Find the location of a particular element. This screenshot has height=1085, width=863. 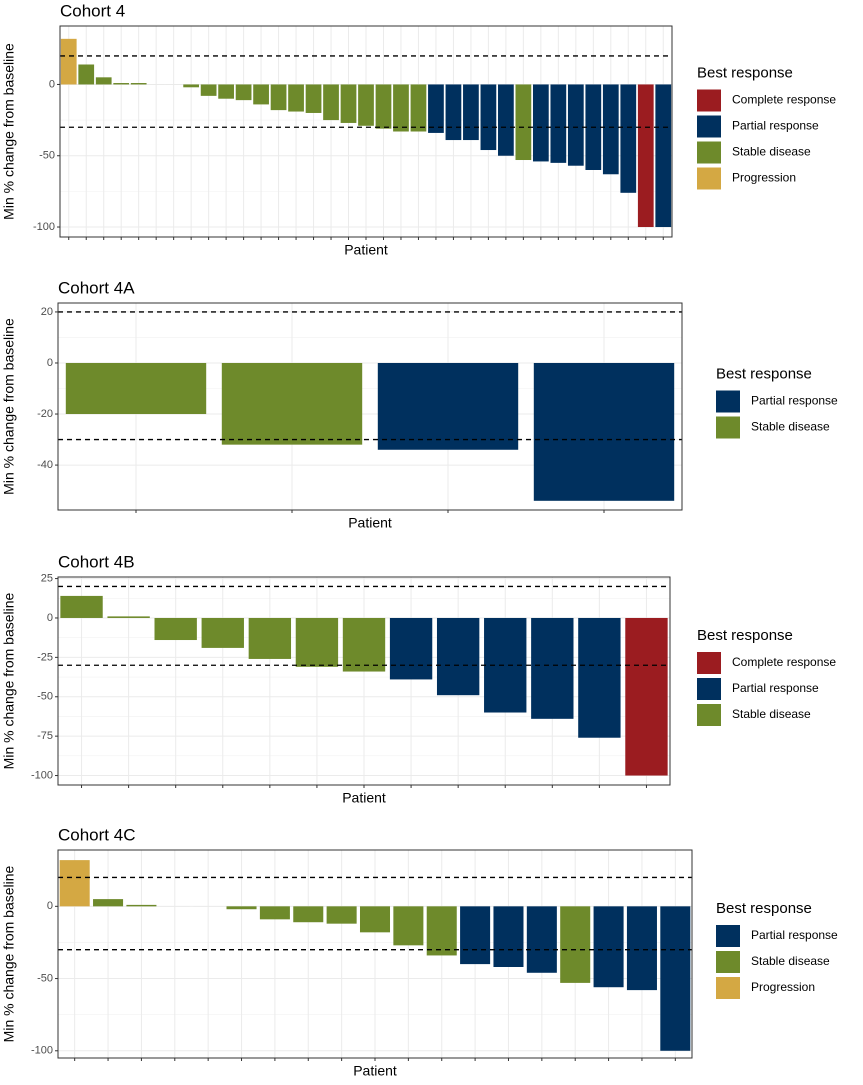

y-tick-label: 20 is located at coordinates (47, 312).